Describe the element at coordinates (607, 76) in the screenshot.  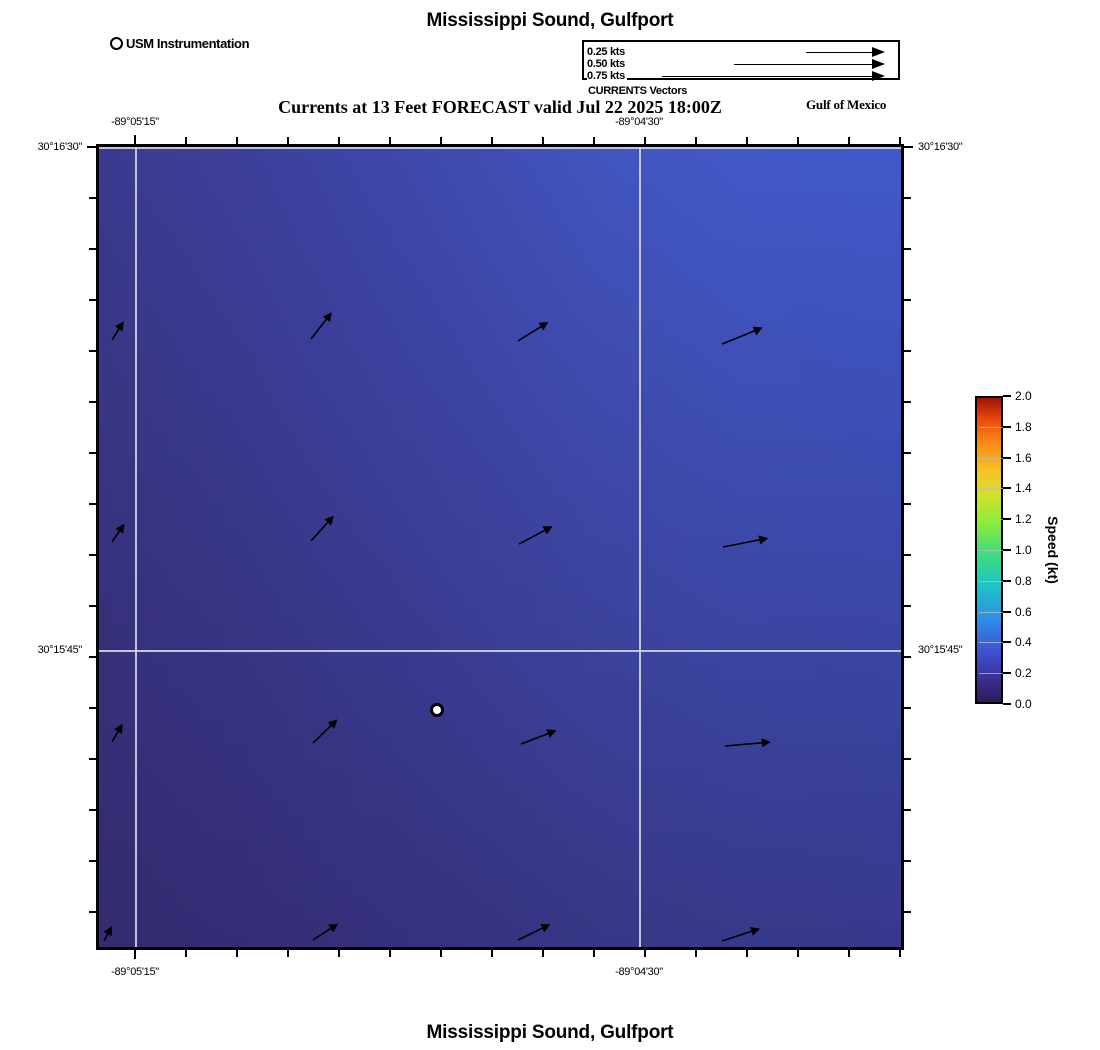
I see `vector-legend-label: 0.75 kts` at that location.